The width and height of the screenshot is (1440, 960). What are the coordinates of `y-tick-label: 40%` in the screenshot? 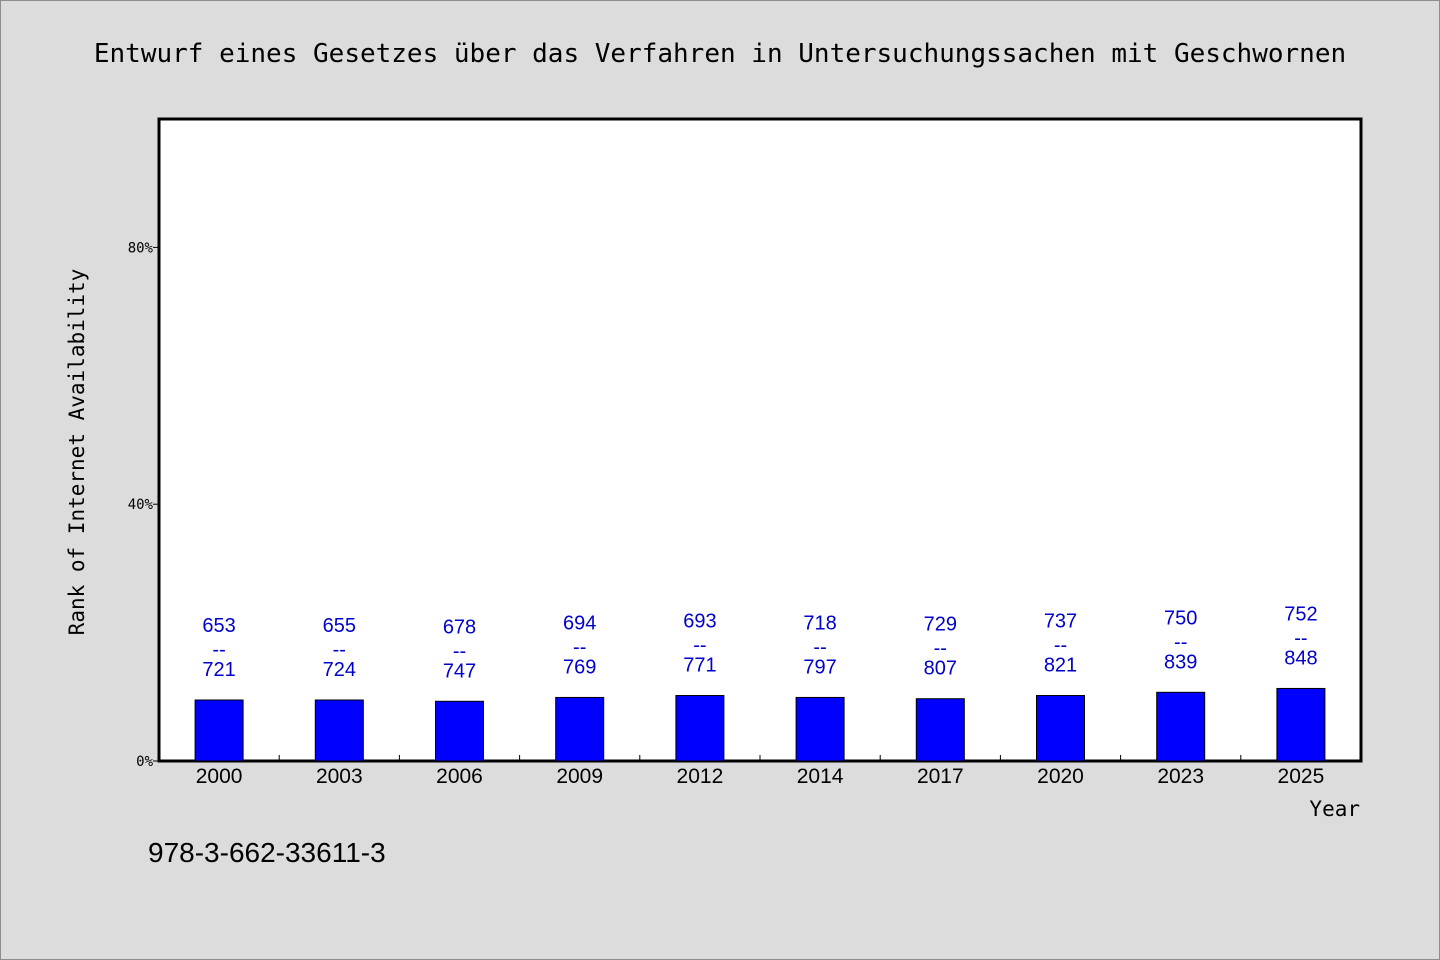 It's located at (141, 505).